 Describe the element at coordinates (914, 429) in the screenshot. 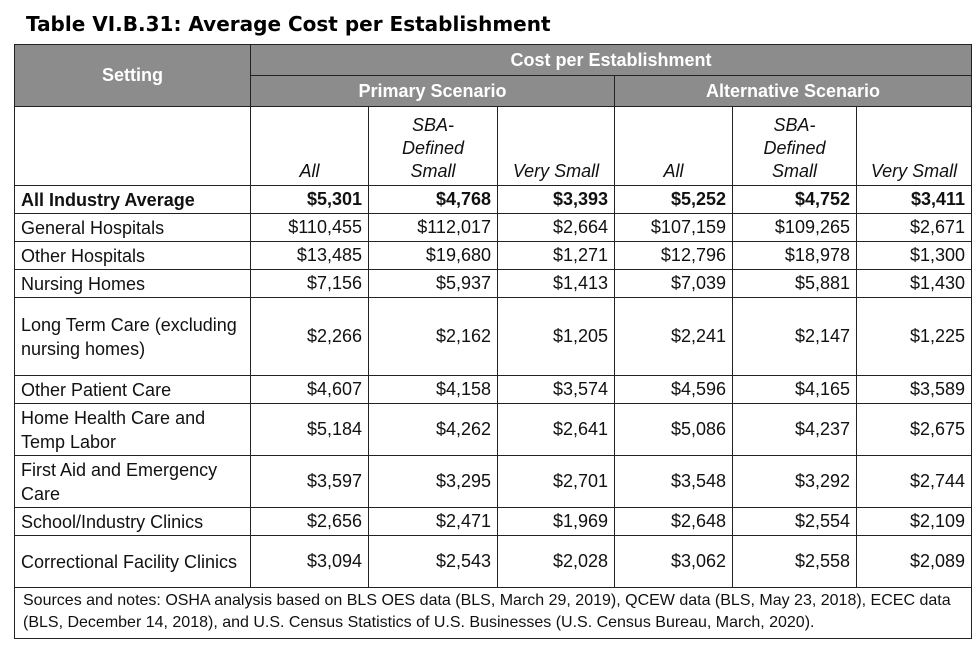

I see `cost-cell: $2,675` at that location.